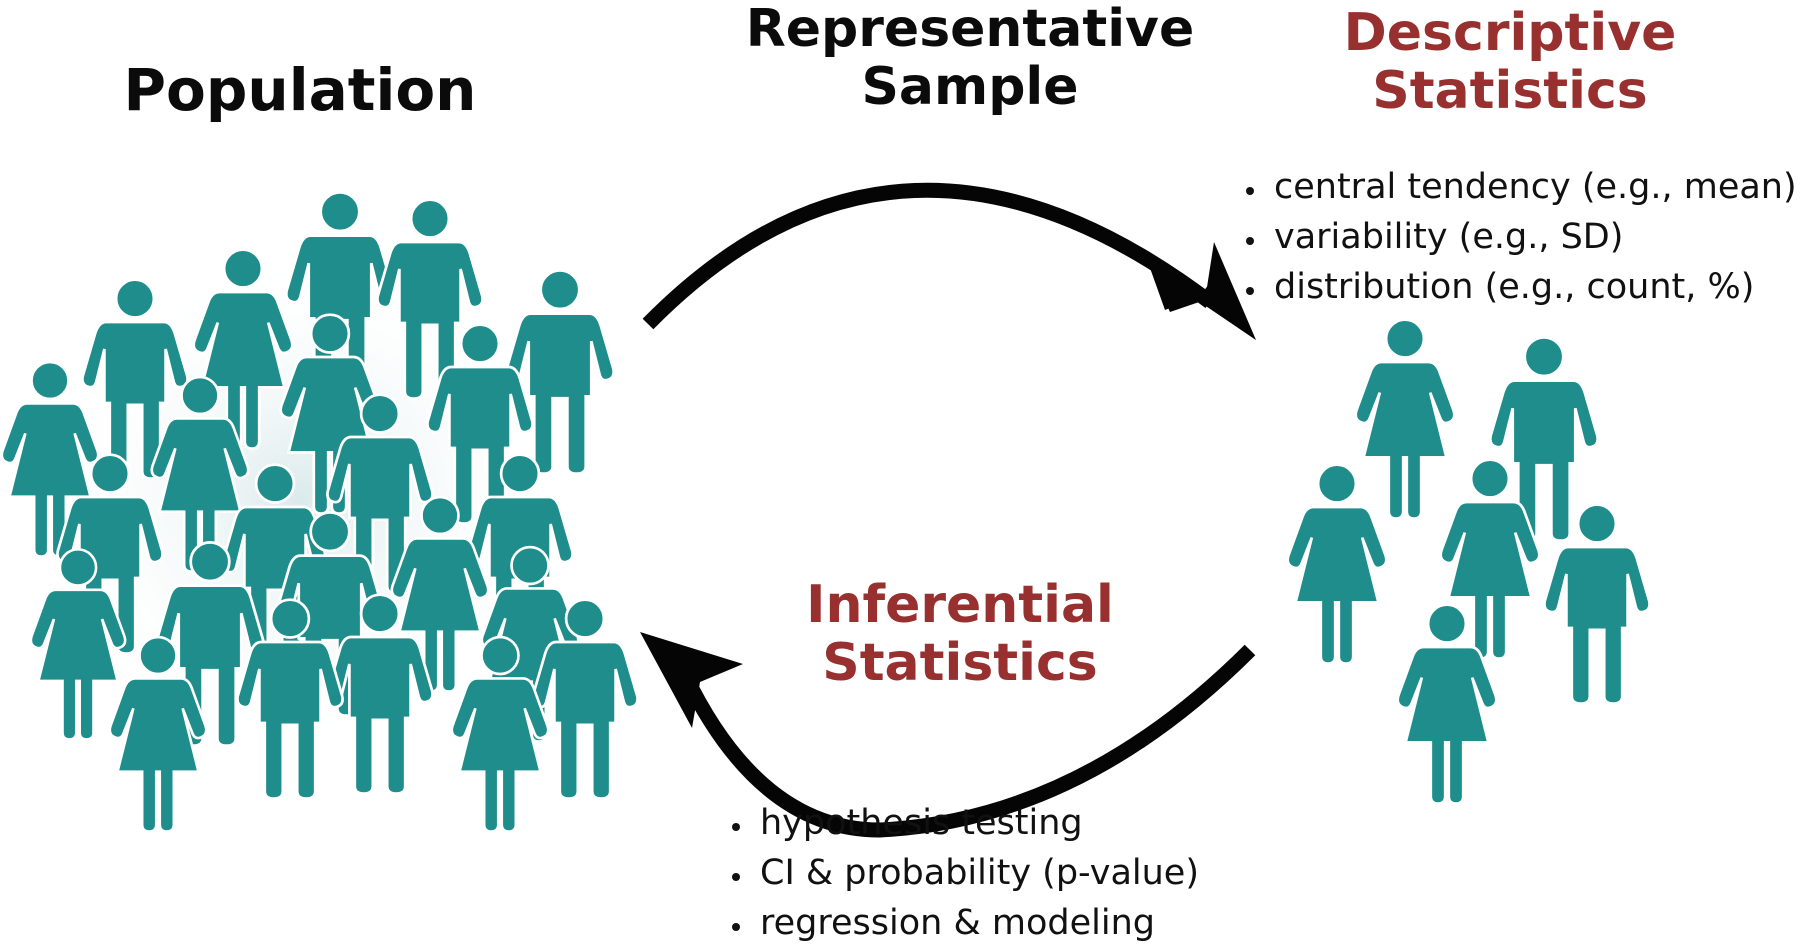 The width and height of the screenshot is (1810, 951). Describe the element at coordinates (970, 87) in the screenshot. I see `sample-title-line-2: Sample` at that location.